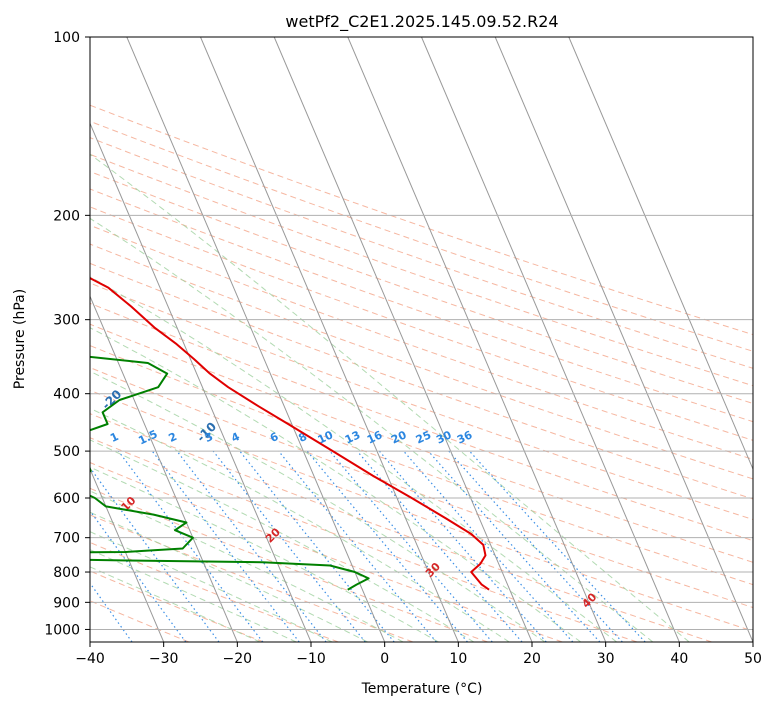 The height and width of the screenshot is (712, 775). What do you see at coordinates (20, 339) in the screenshot?
I see `y-axis-label: Pressure (hPa)` at bounding box center [20, 339].